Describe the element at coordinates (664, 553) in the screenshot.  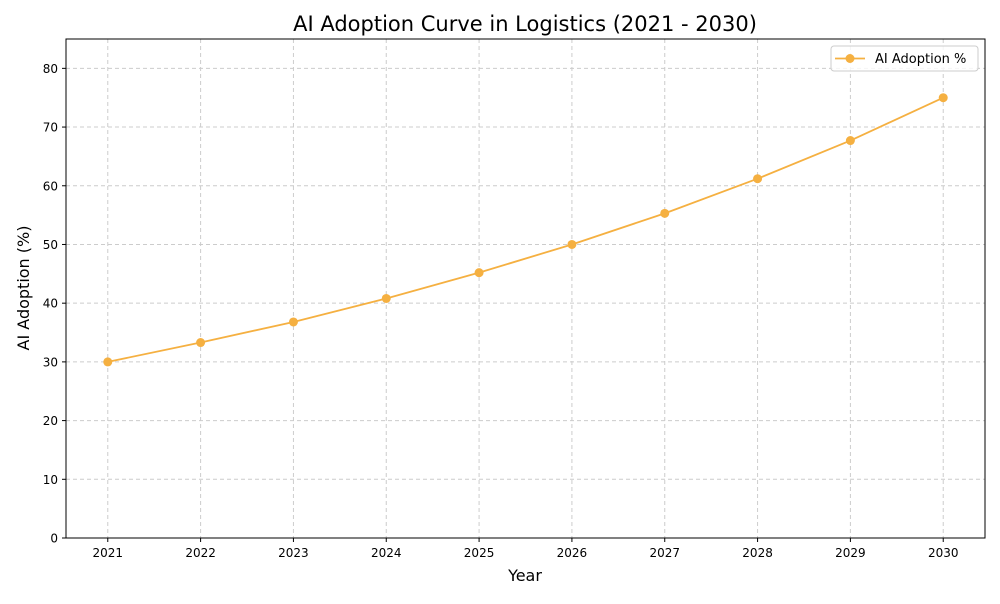
I see `x-tick-label: 2027` at that location.